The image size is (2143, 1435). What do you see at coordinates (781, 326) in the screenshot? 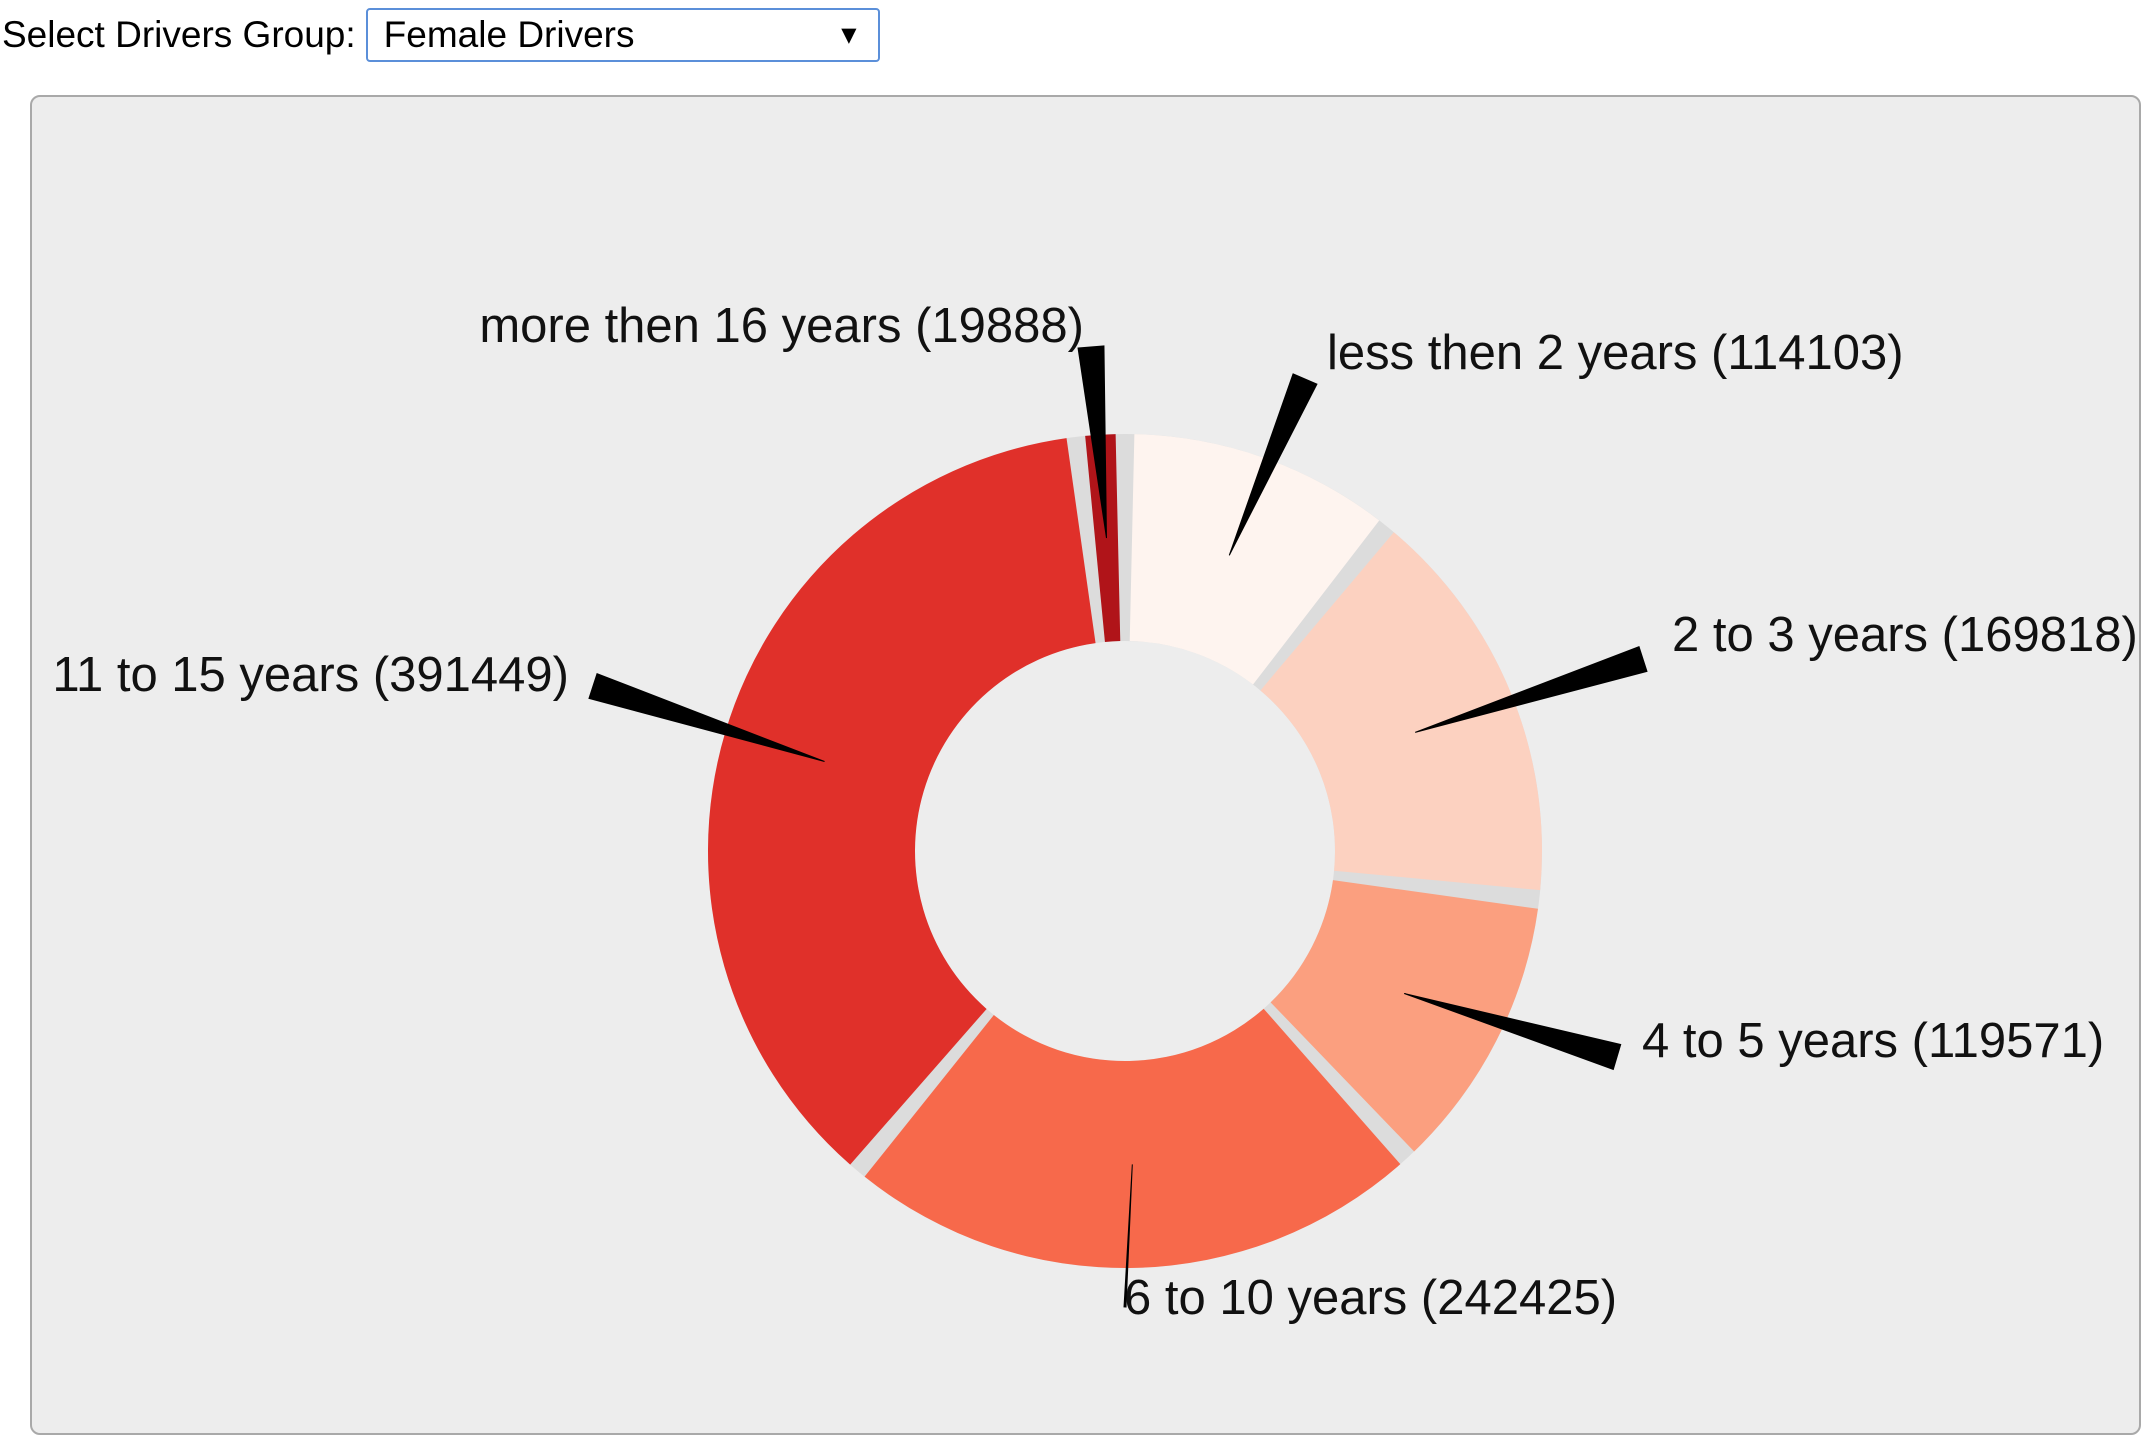
I see `slice-label-6: more then 16 years (19888)` at bounding box center [781, 326].